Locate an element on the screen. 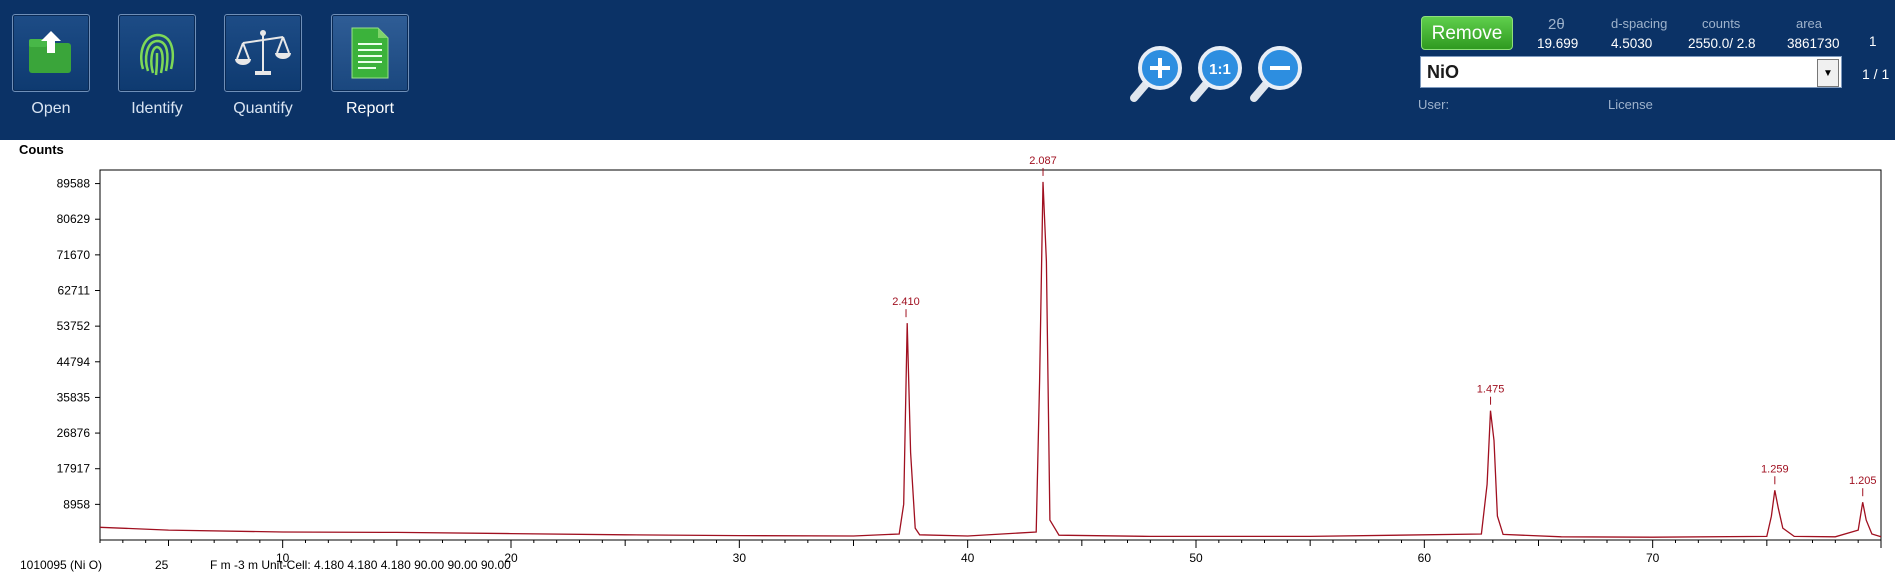 The image size is (1895, 576). y-tick-label: 35835 is located at coordinates (74, 397).